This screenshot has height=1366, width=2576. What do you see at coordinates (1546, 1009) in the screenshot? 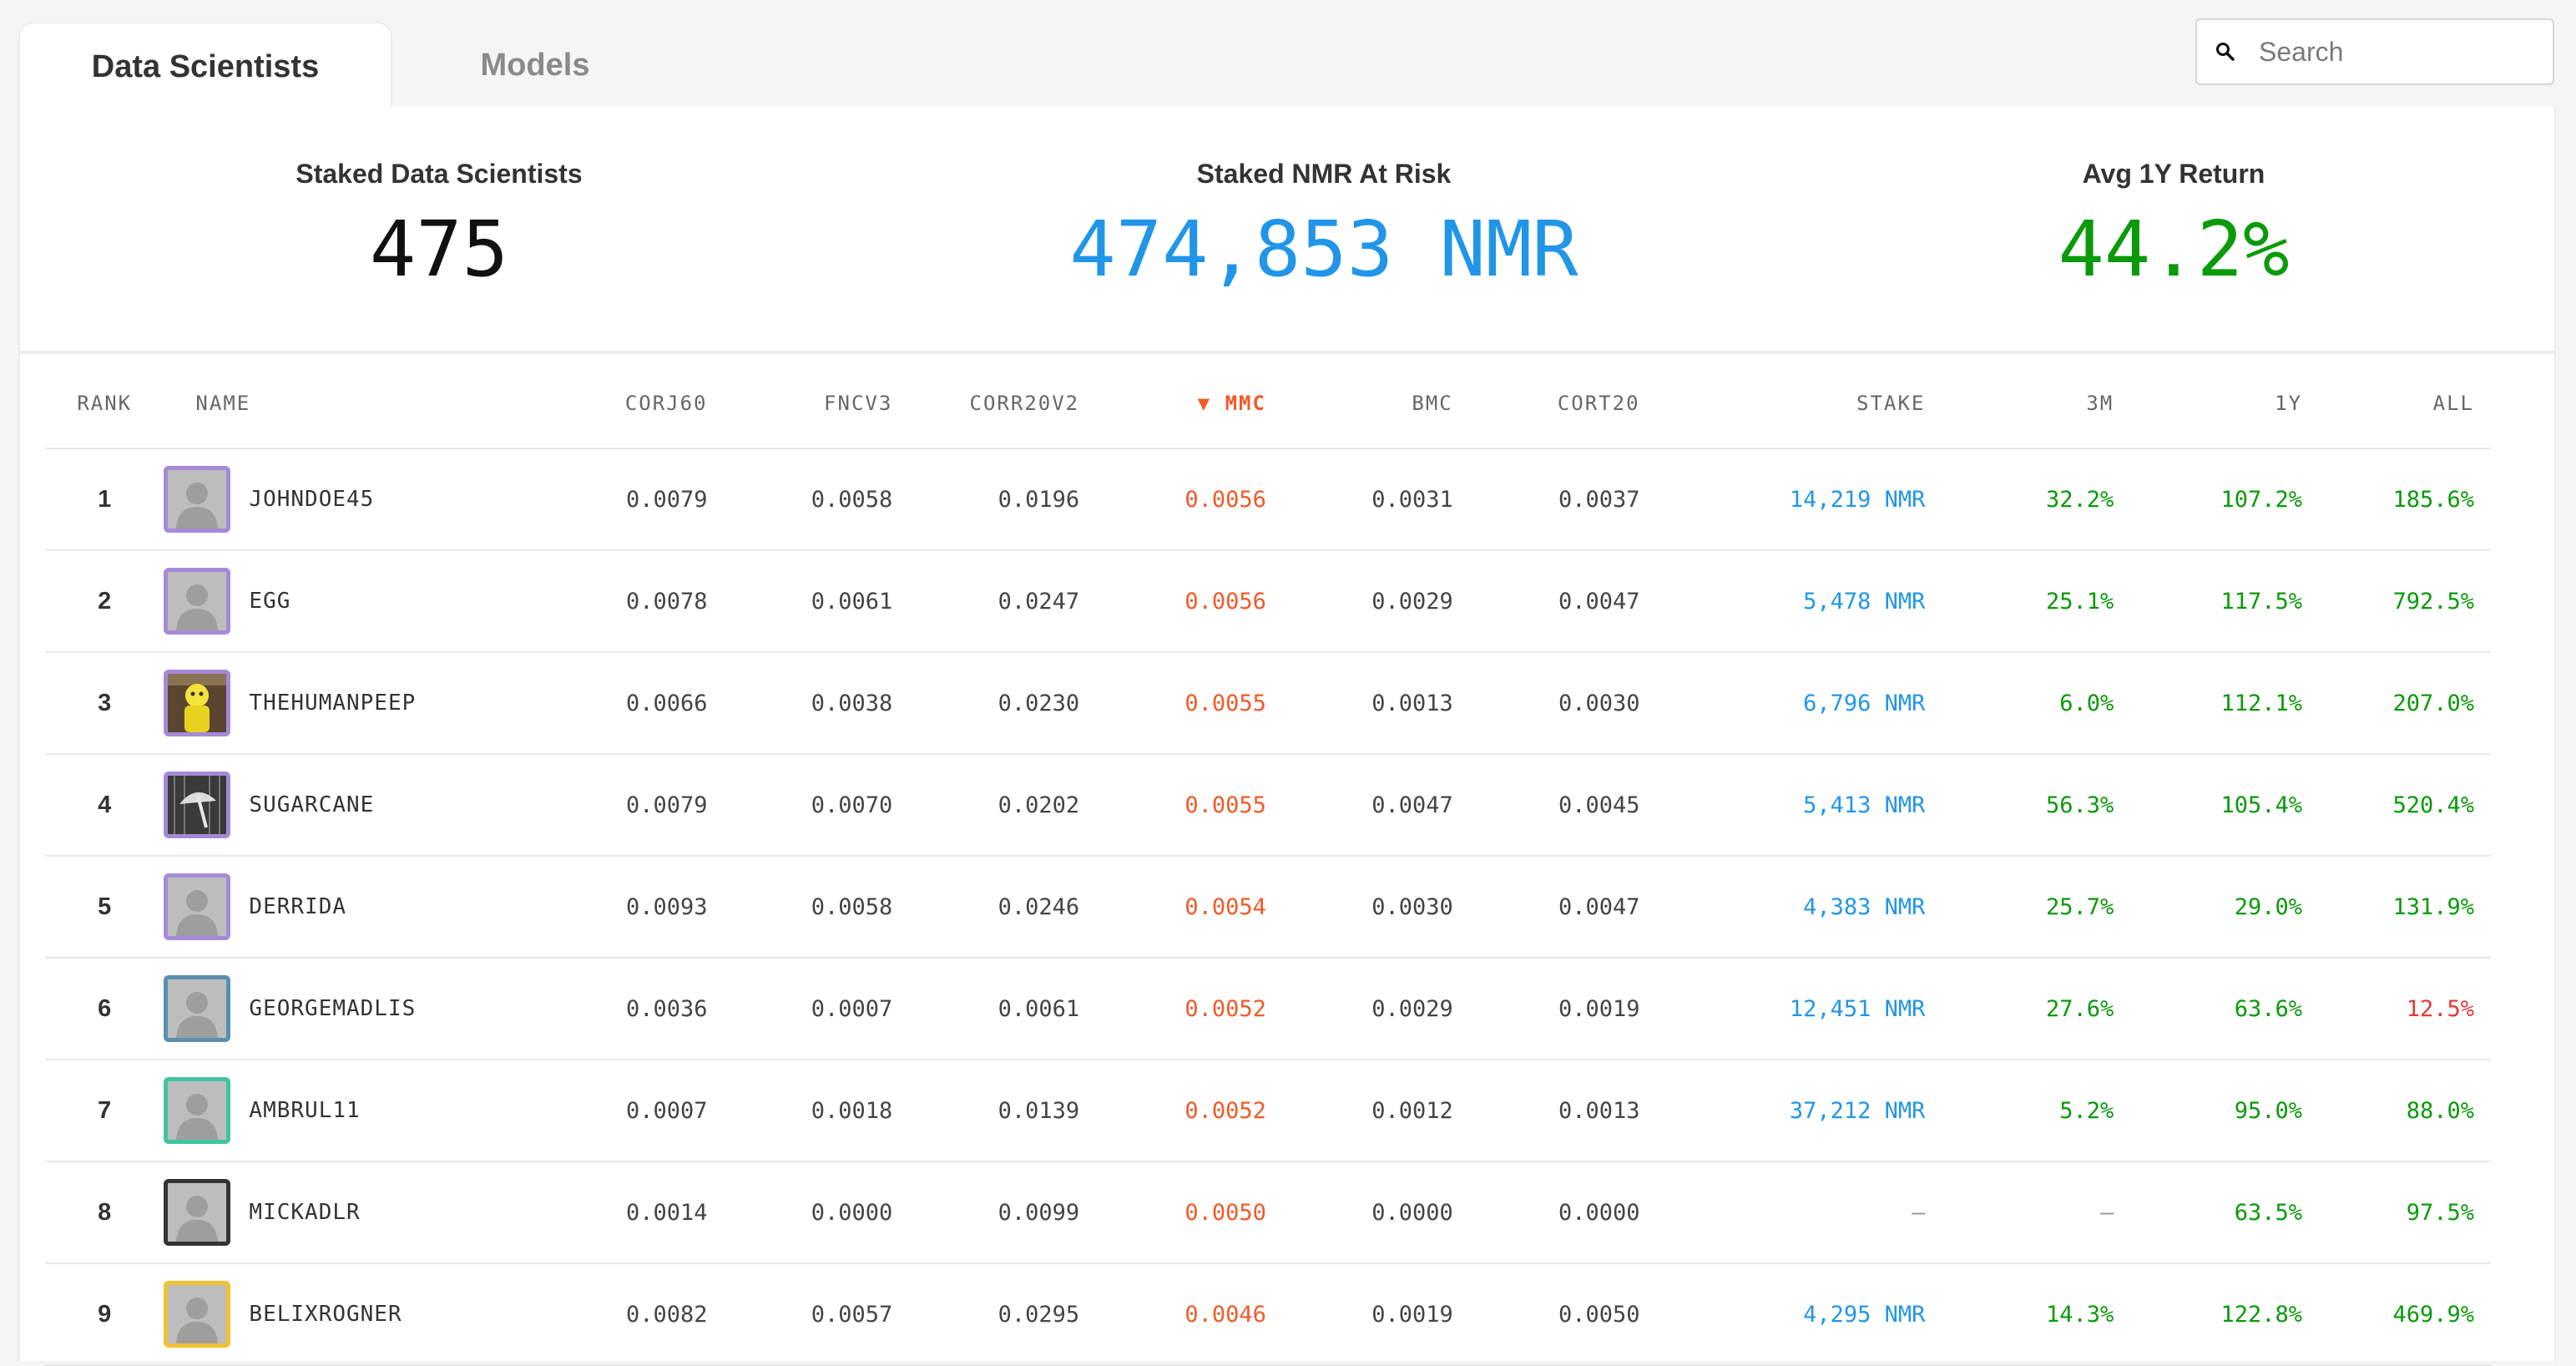
I see `cort20-cell: 0.0019` at bounding box center [1546, 1009].